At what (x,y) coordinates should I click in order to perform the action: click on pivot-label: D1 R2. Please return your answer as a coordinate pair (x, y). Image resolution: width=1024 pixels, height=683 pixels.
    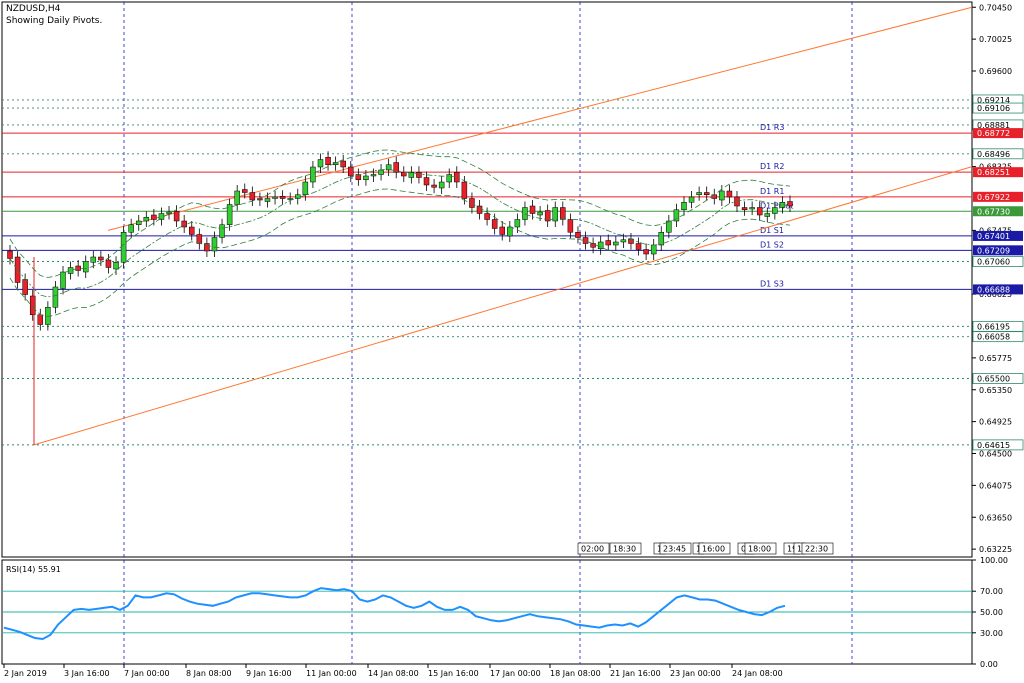
    Looking at the image, I should click on (772, 166).